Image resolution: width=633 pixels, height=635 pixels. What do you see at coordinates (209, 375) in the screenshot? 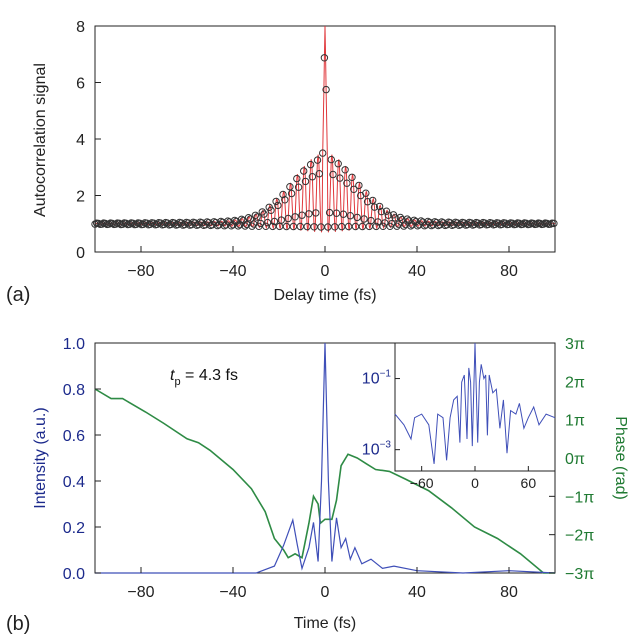
I see `annotation-value: = 4.3 fs` at bounding box center [209, 375].